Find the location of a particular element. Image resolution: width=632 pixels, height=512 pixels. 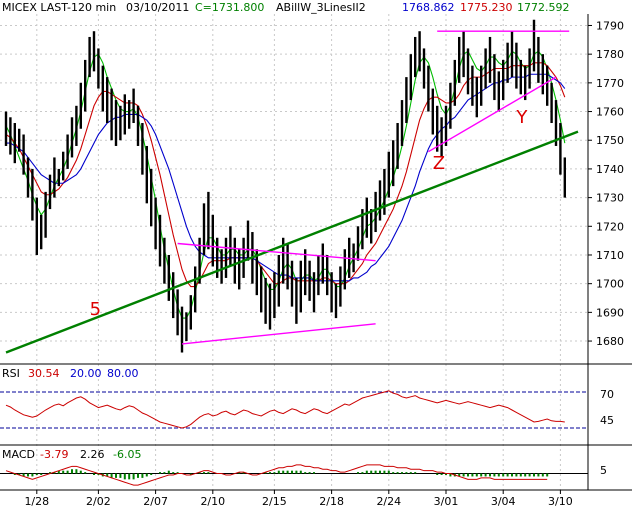

macd-line is located at coordinates (276, 475).